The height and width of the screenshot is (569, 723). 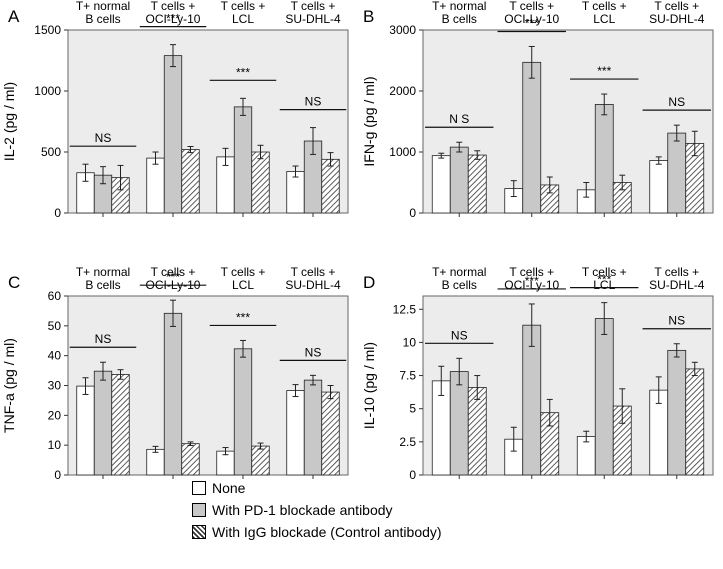 I want to click on y-tick-label: 1500, so click(x=47, y=30).